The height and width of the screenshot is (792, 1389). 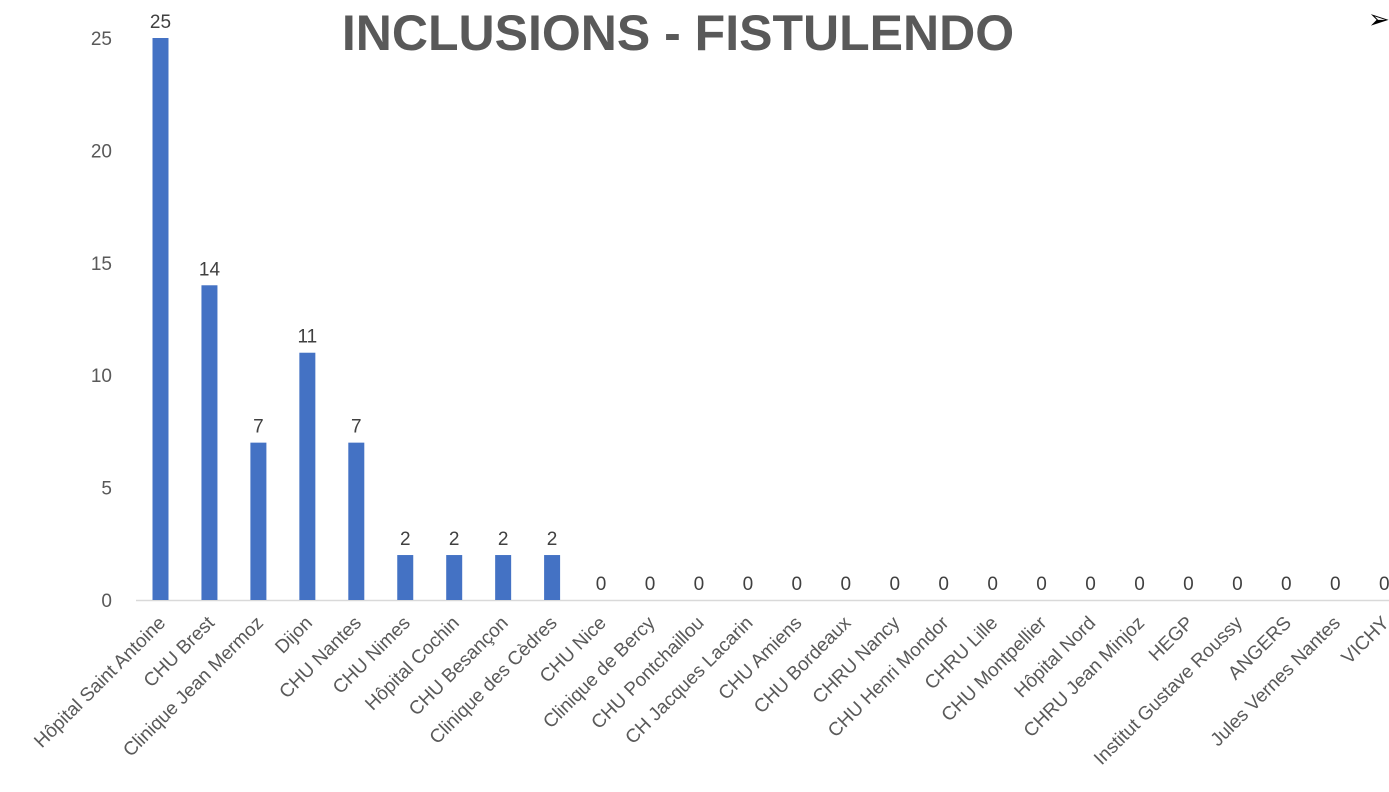 What do you see at coordinates (210, 269) in the screenshot?
I see `data-label: 14` at bounding box center [210, 269].